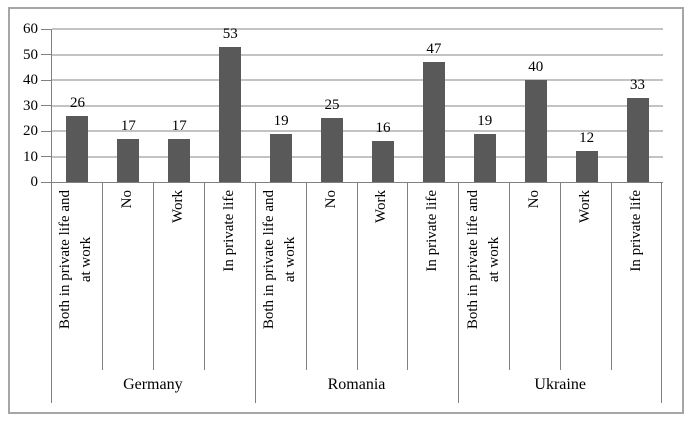 The image size is (693, 422). Describe the element at coordinates (153, 384) in the screenshot. I see `group-label: Germany` at that location.